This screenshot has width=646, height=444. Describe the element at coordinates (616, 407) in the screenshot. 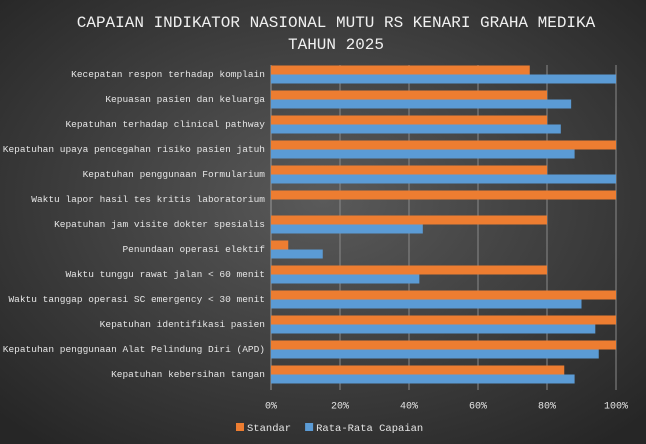

I see `x-tick-label: 100%` at that location.